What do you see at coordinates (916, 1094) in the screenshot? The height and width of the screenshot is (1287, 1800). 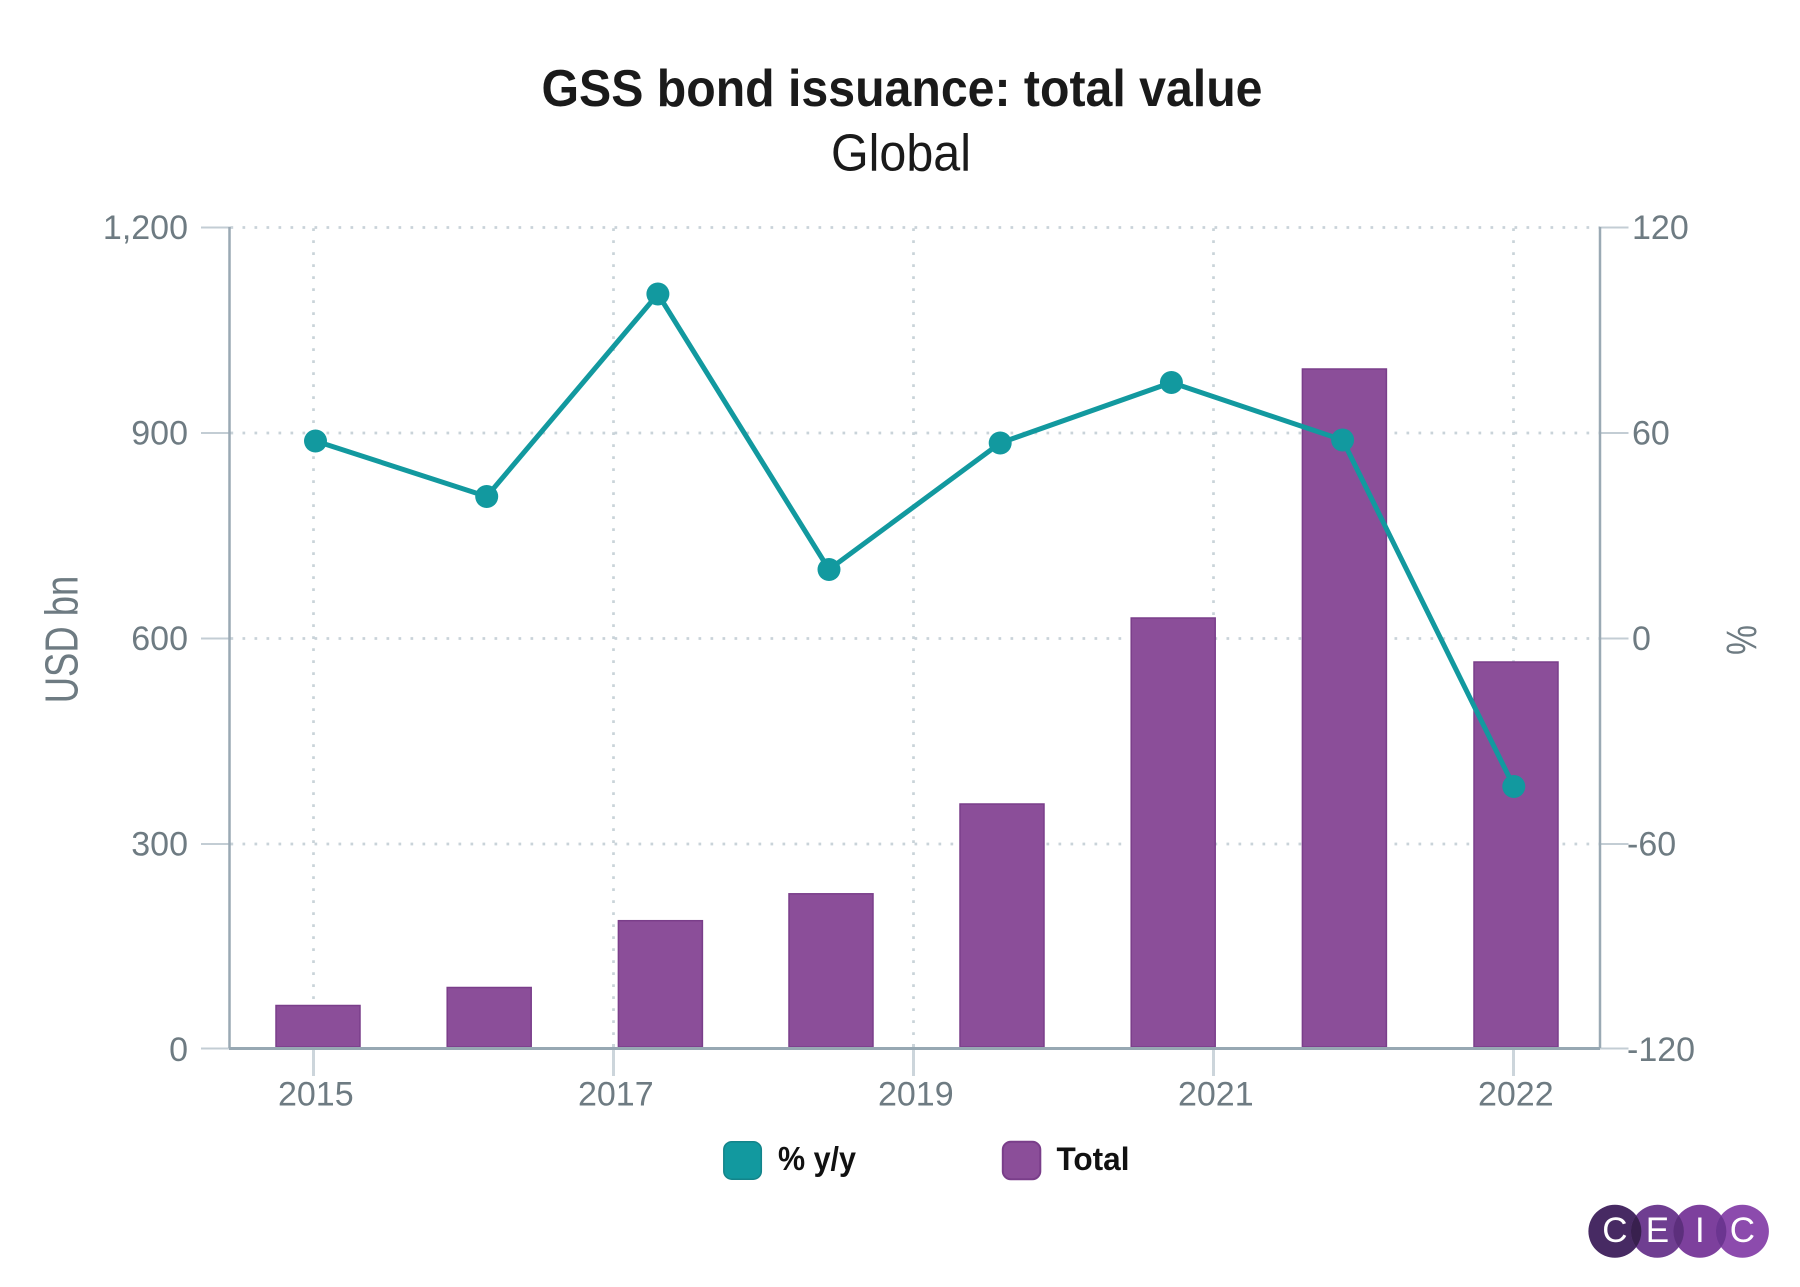 I see `svg-text: 2019` at bounding box center [916, 1094].